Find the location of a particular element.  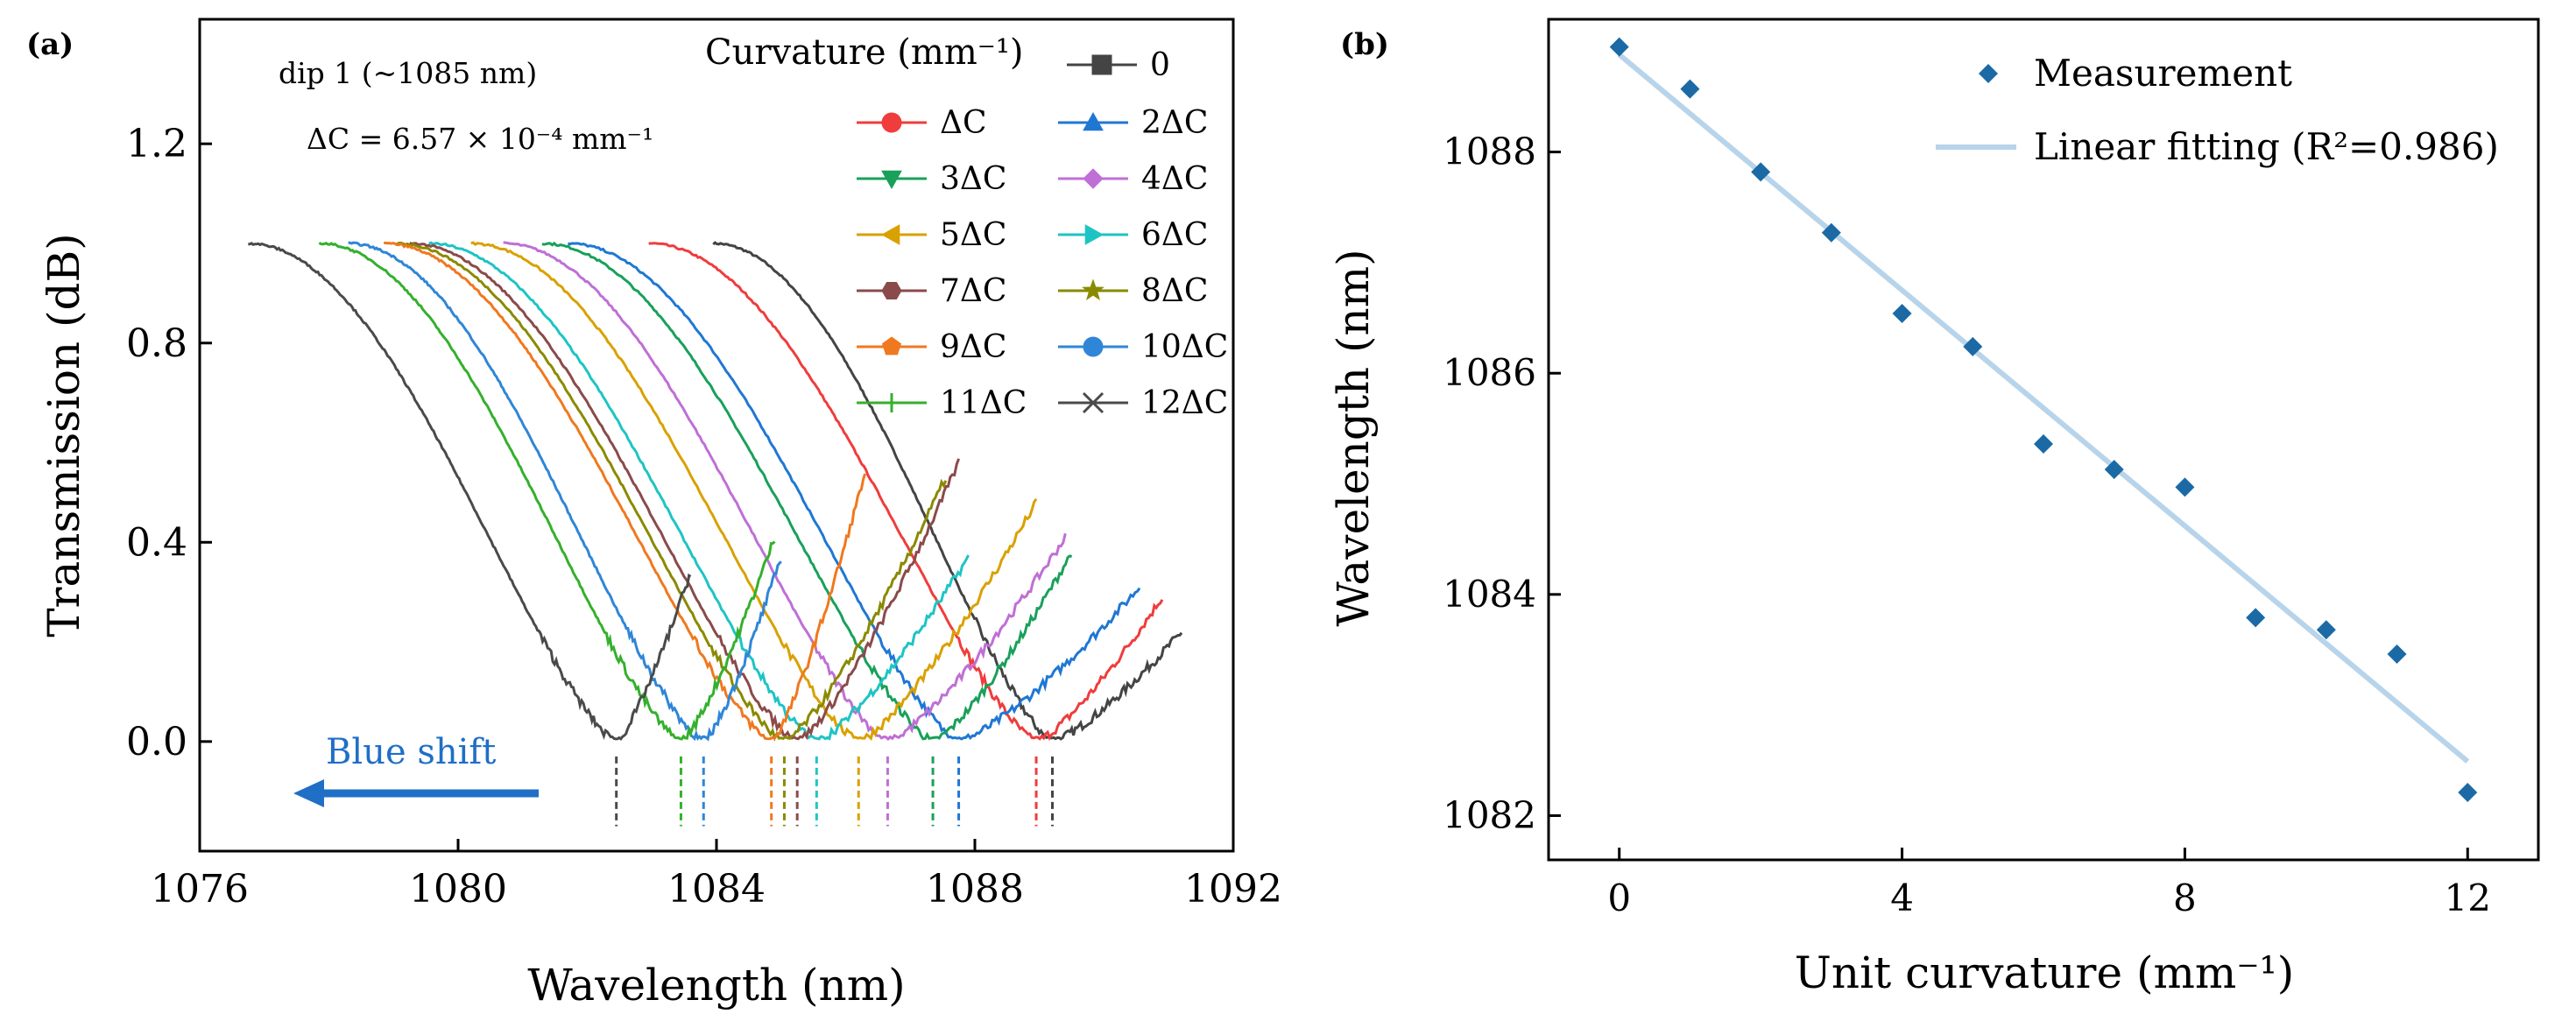

legend-label-0: 0 is located at coordinates (1160, 65).